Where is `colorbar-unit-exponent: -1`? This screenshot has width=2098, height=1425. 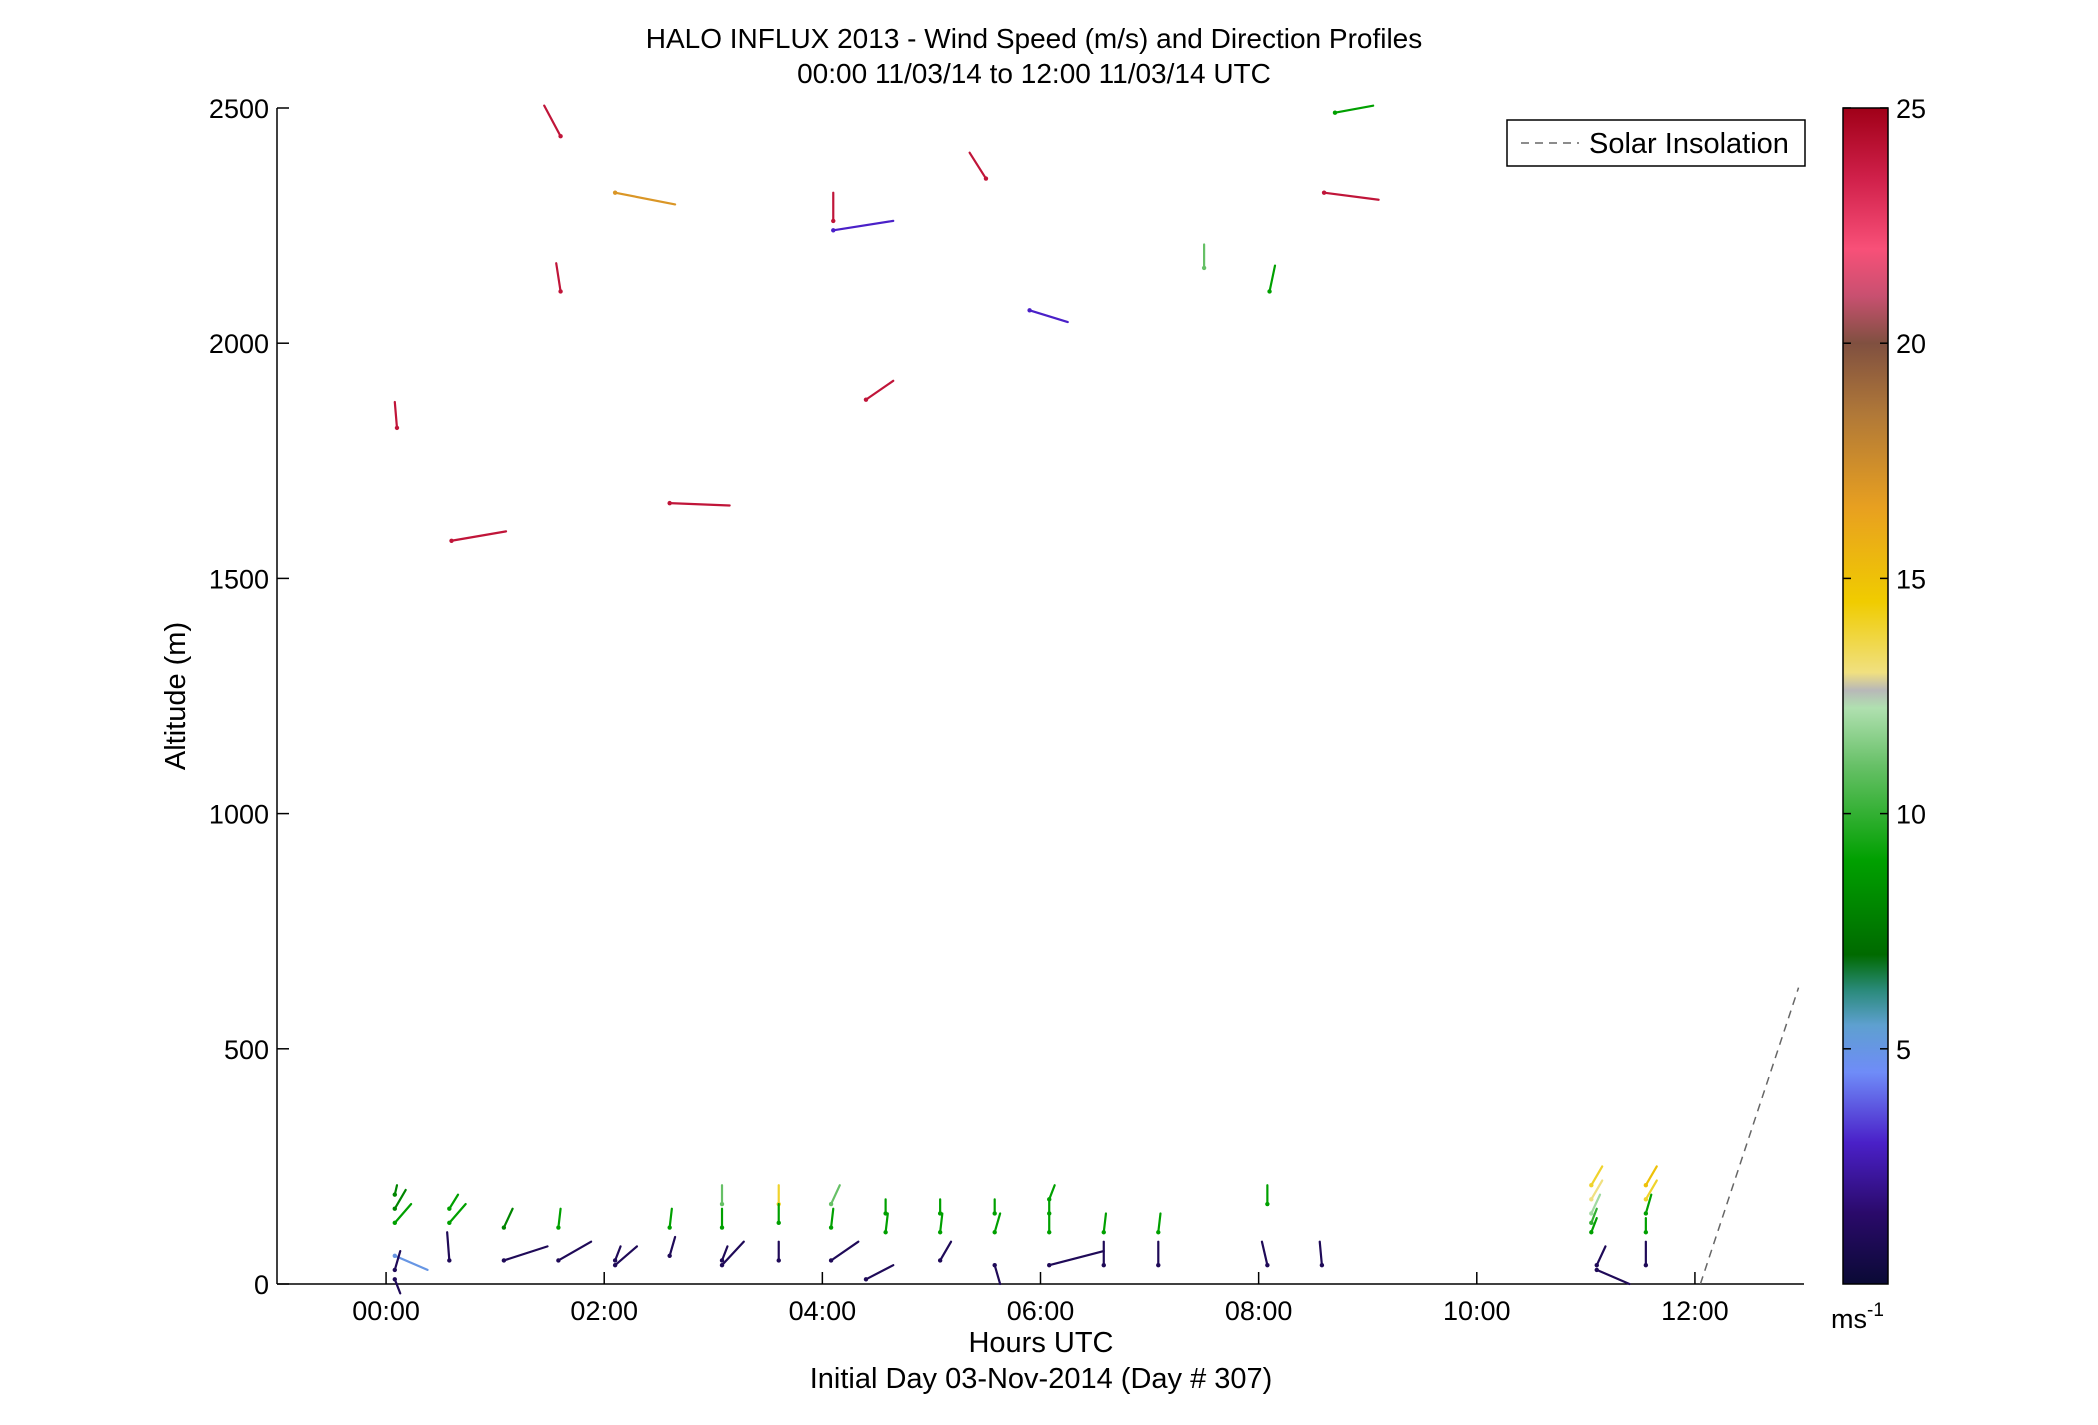
colorbar-unit-exponent: -1 is located at coordinates (1875, 1310).